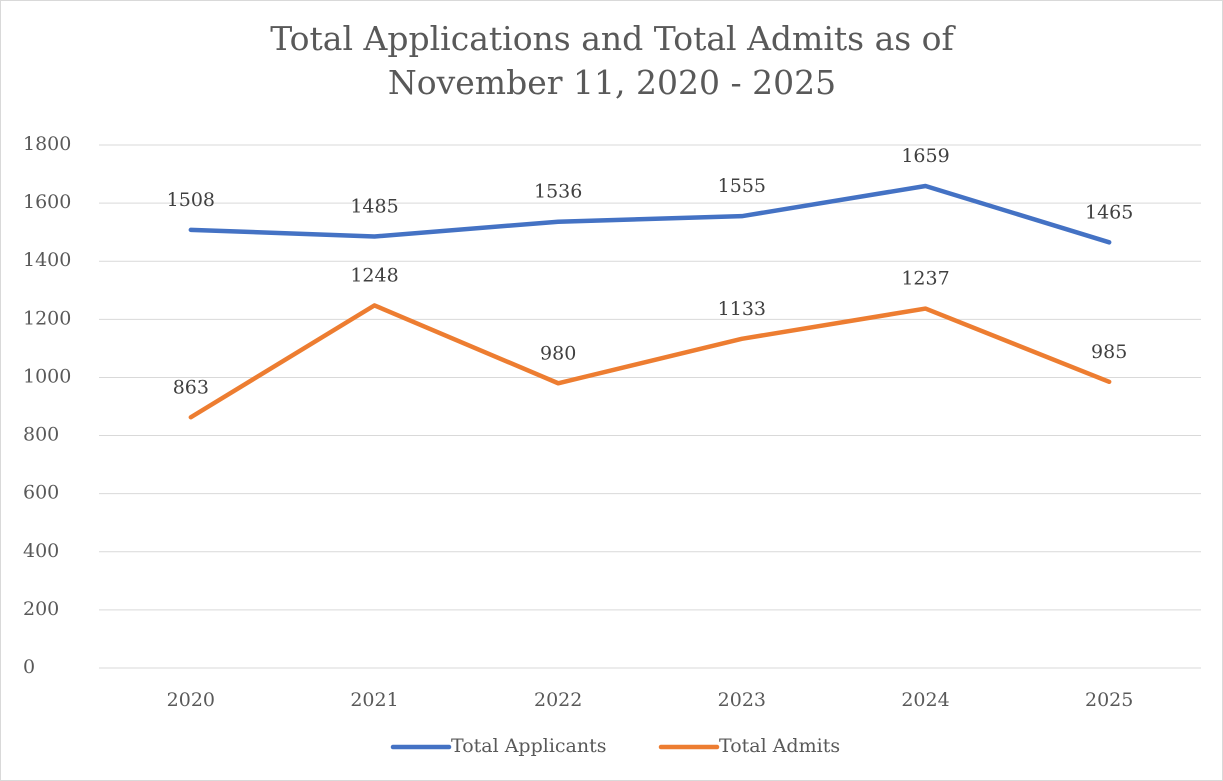 The width and height of the screenshot is (1223, 781). I want to click on y-tick-label: 800, so click(41, 435).